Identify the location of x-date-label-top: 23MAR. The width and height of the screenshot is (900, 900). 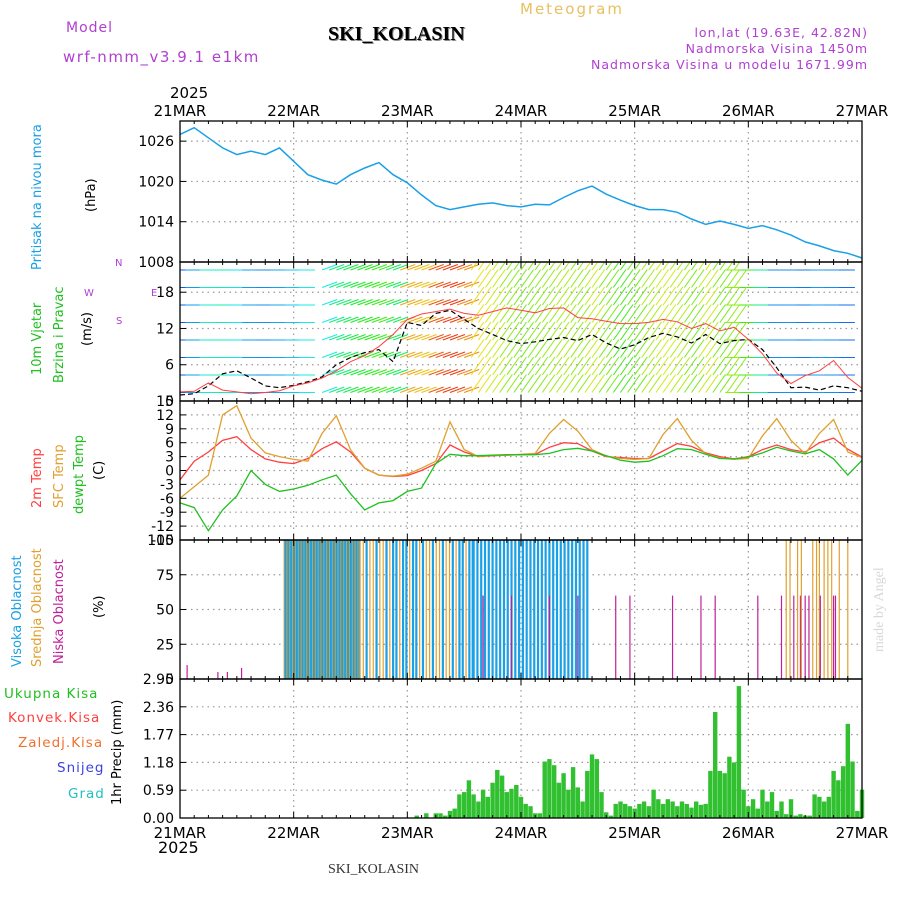
(407, 111).